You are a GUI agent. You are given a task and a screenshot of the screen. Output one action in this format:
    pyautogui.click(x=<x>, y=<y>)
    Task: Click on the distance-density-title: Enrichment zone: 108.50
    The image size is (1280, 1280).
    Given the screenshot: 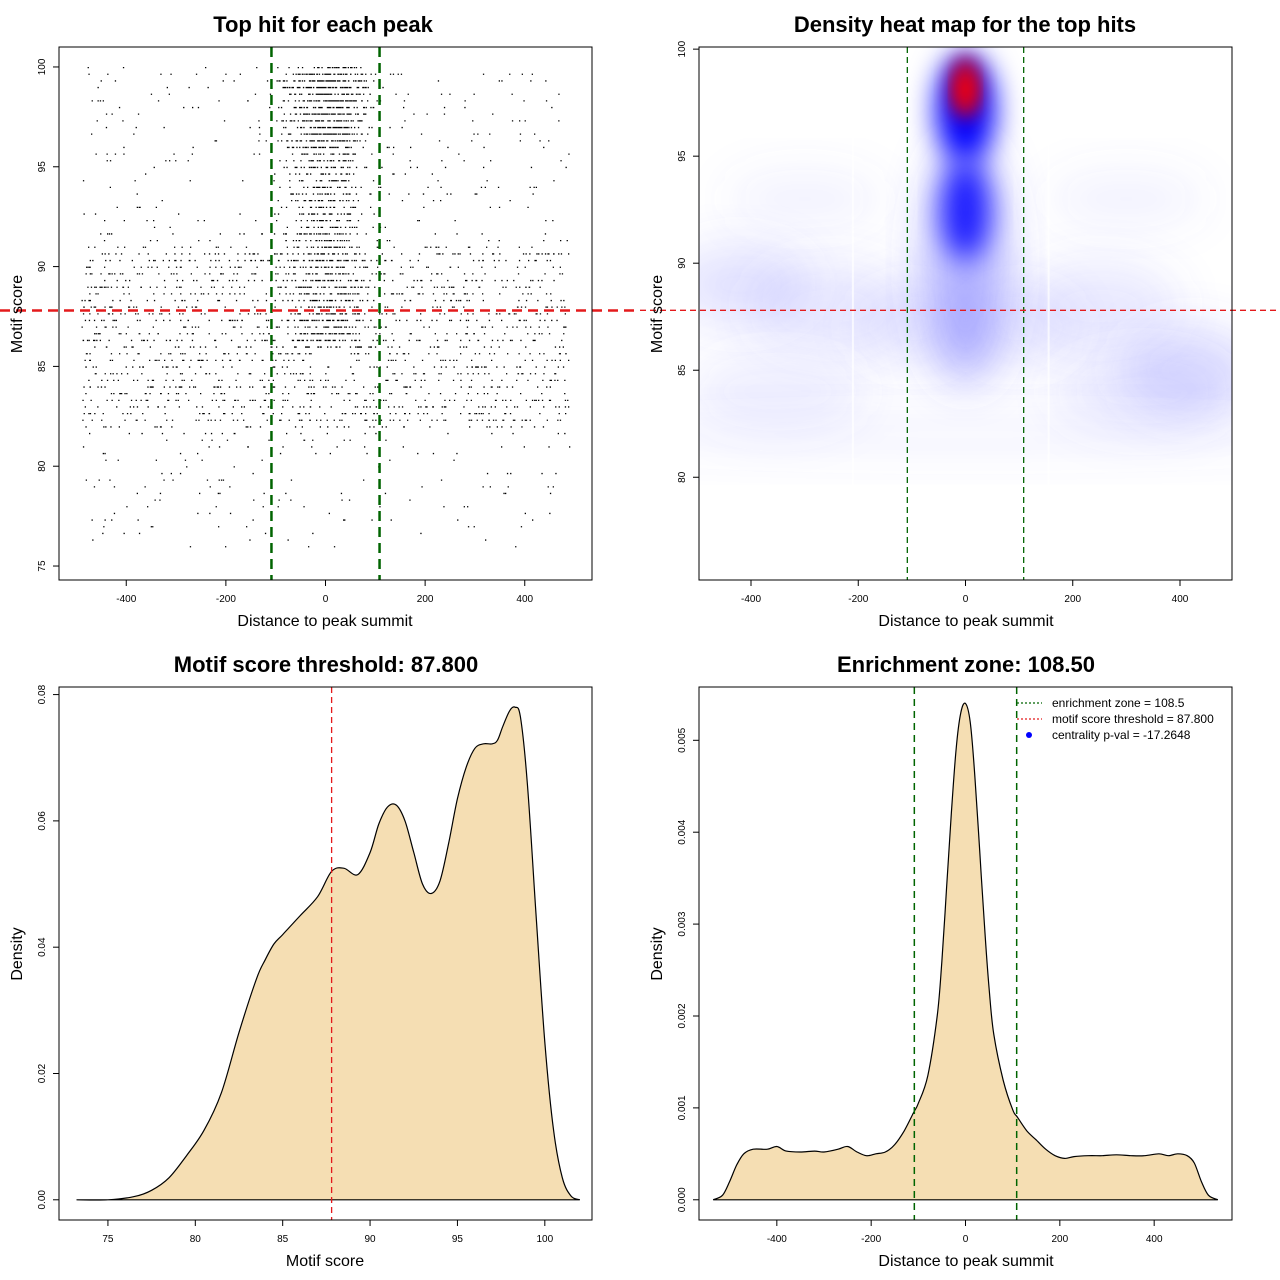 What is the action you would take?
    pyautogui.click(x=966, y=664)
    